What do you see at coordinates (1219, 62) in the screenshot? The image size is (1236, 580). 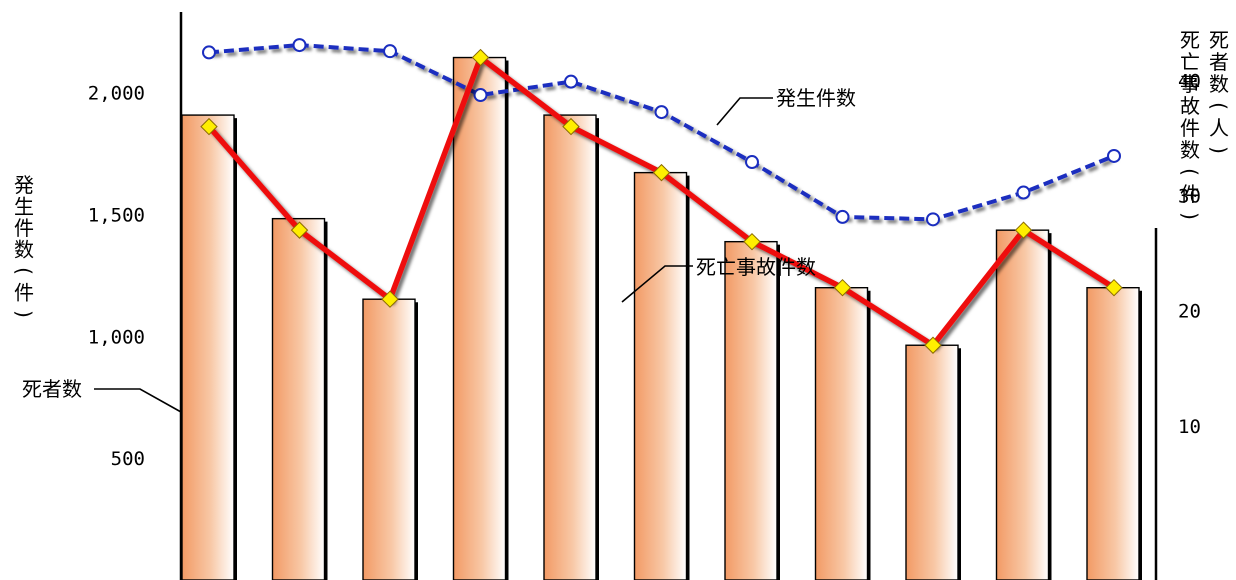 I see `axis-label-char: 者` at bounding box center [1219, 62].